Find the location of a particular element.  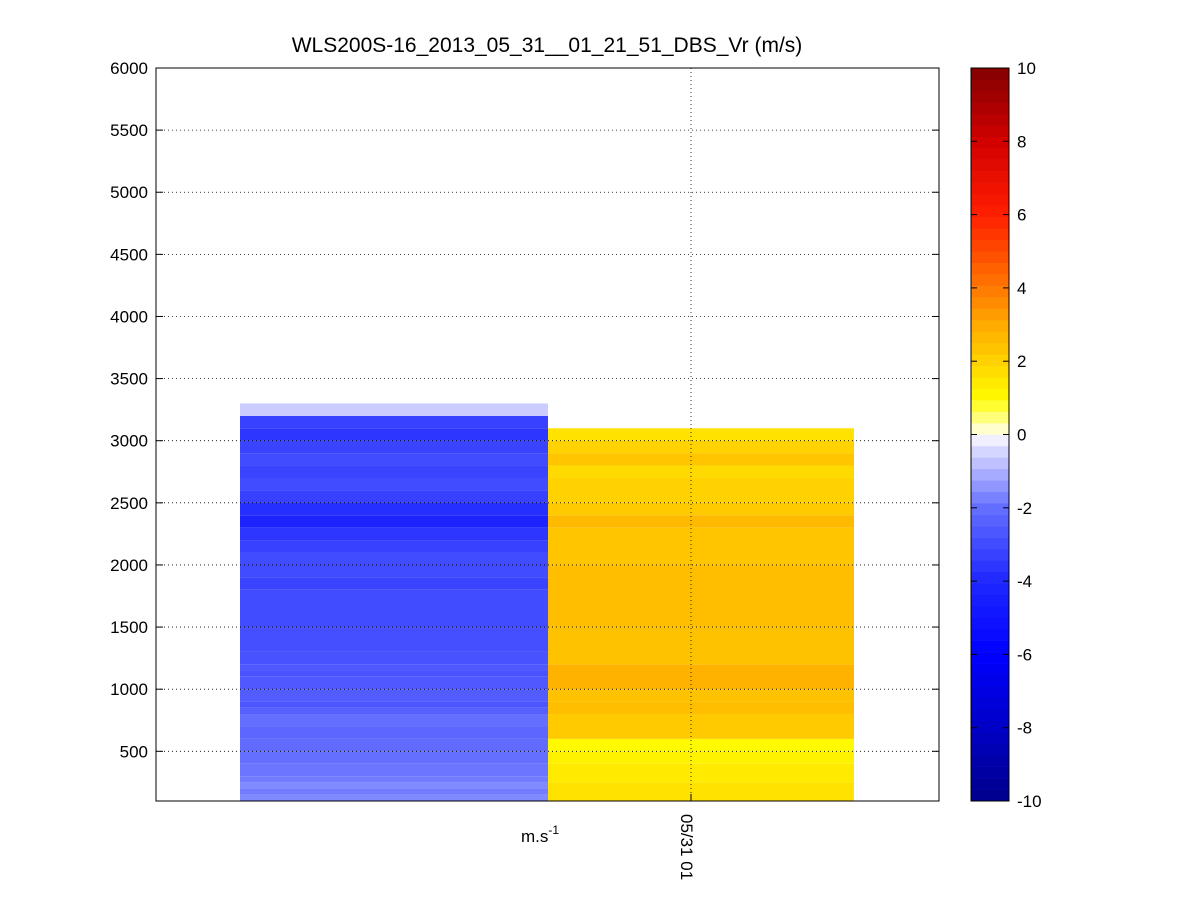

colorbar-tick-label: 6 is located at coordinates (1021, 215).